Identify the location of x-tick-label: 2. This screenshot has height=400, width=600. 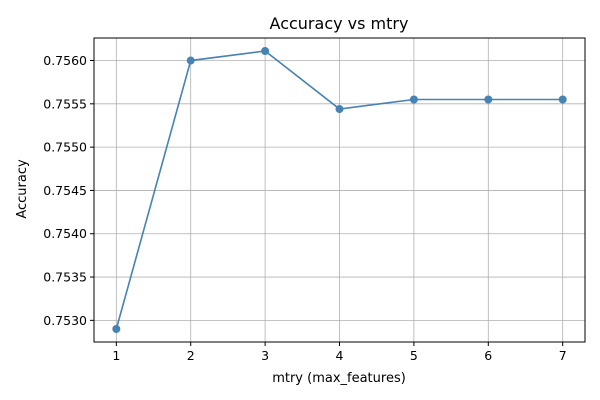
(191, 355).